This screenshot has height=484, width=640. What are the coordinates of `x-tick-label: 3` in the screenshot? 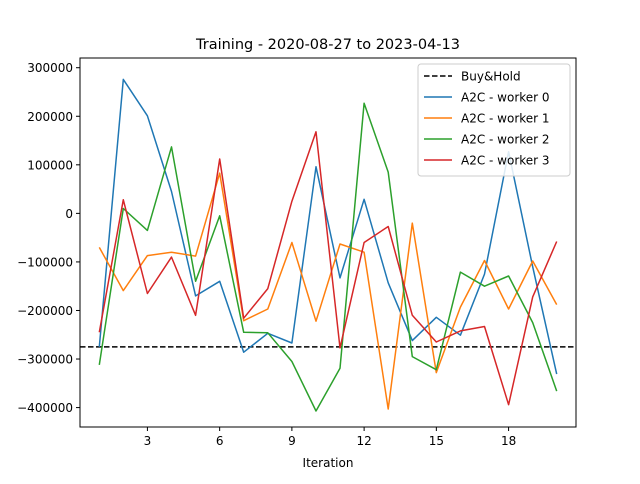 It's located at (148, 441).